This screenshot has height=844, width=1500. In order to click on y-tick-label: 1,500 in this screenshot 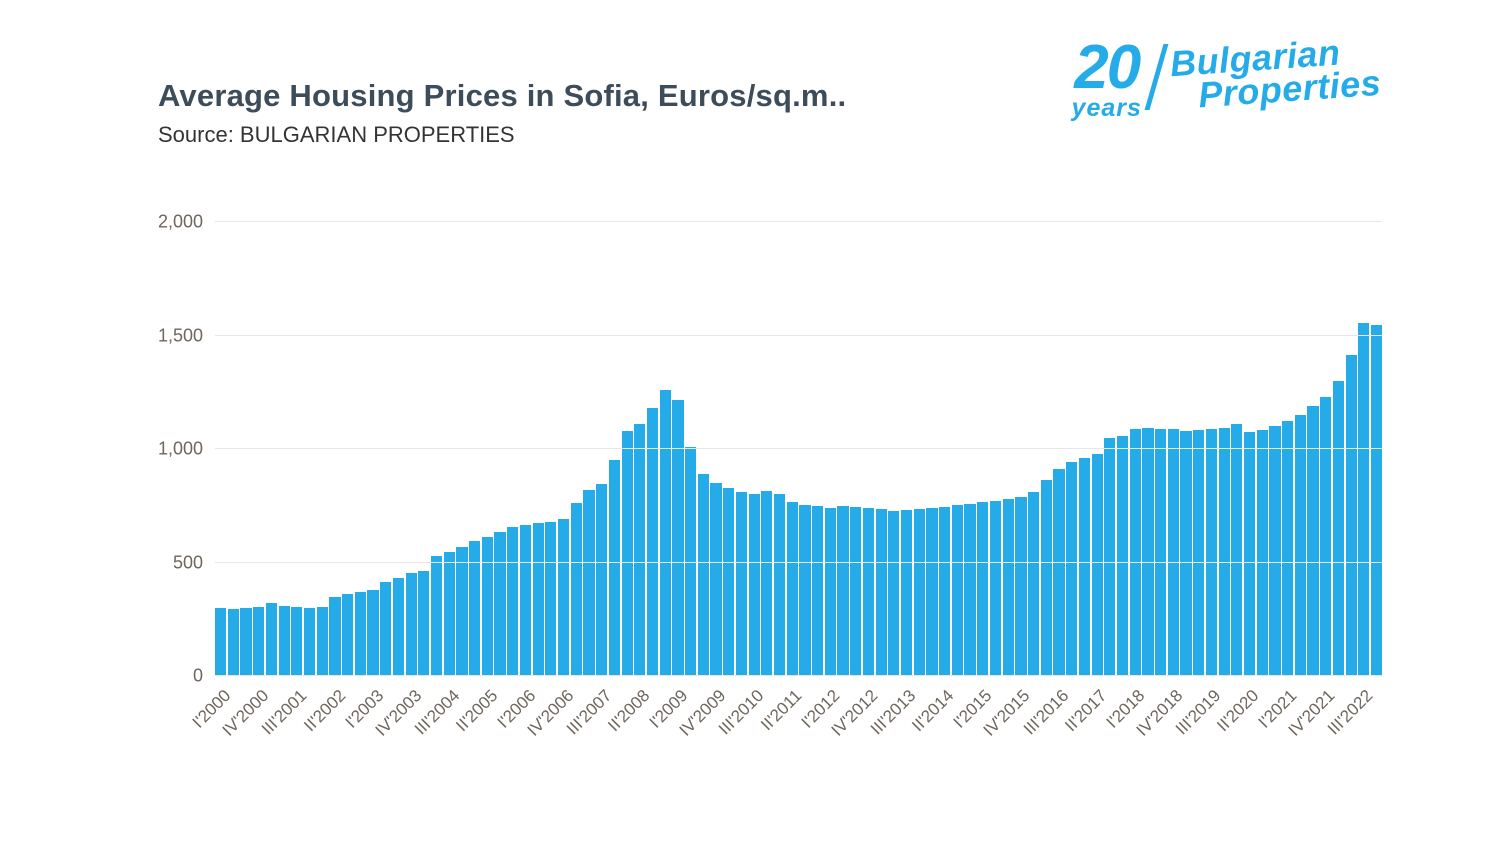, I will do `click(180, 335)`.